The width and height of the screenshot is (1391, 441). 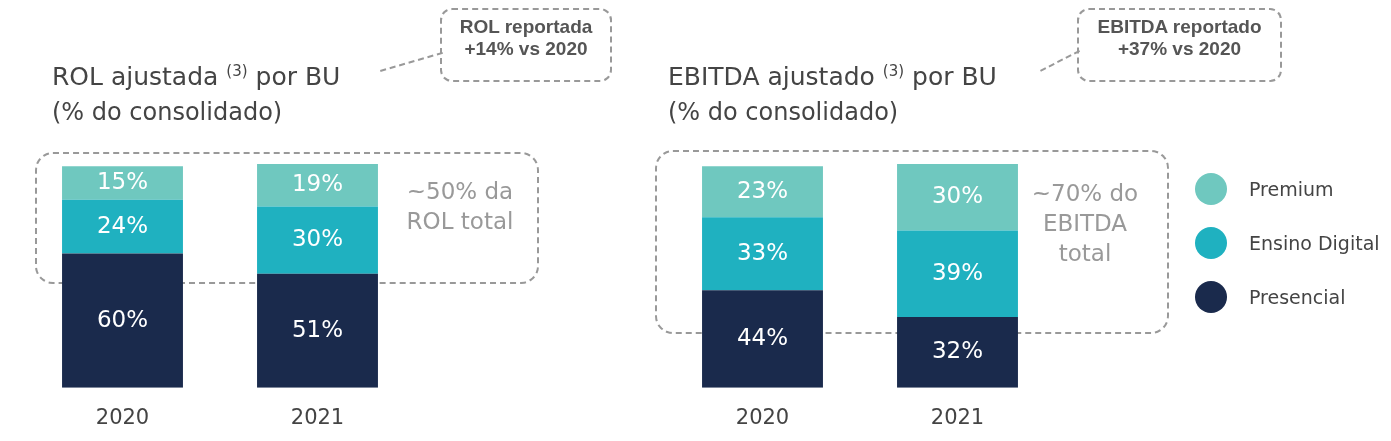 I want to click on data-label: 39%, so click(x=957, y=271).